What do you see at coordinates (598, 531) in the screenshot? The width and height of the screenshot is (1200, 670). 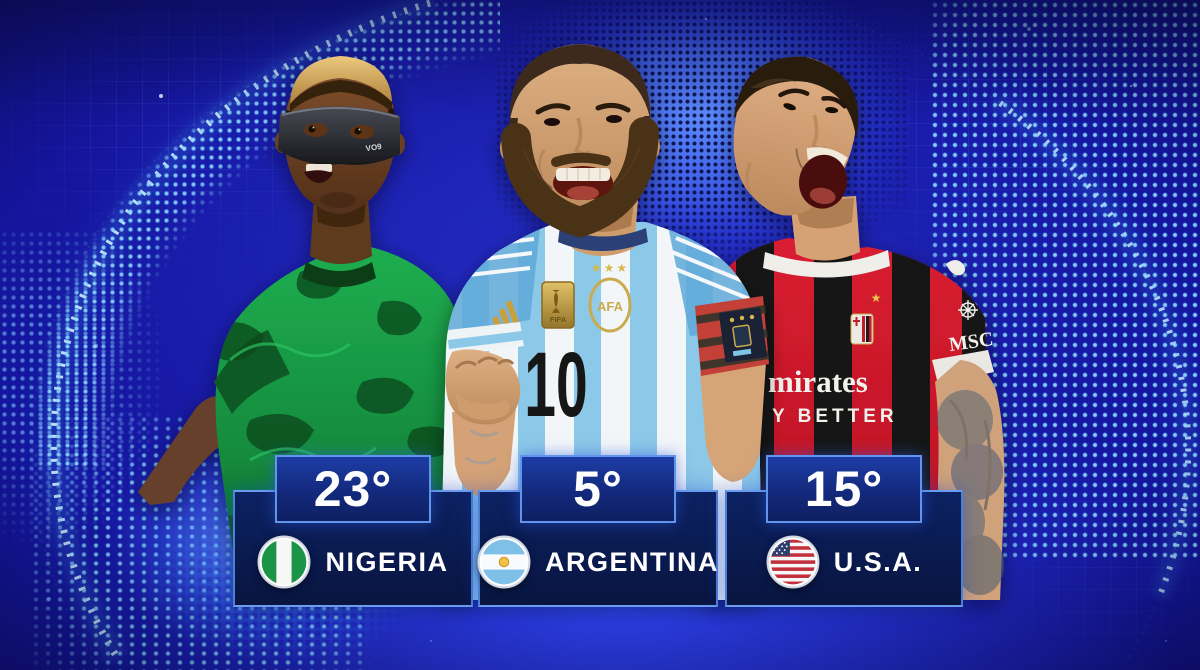 I see `rank-card-argentina: 5° ARGENTINA` at bounding box center [598, 531].